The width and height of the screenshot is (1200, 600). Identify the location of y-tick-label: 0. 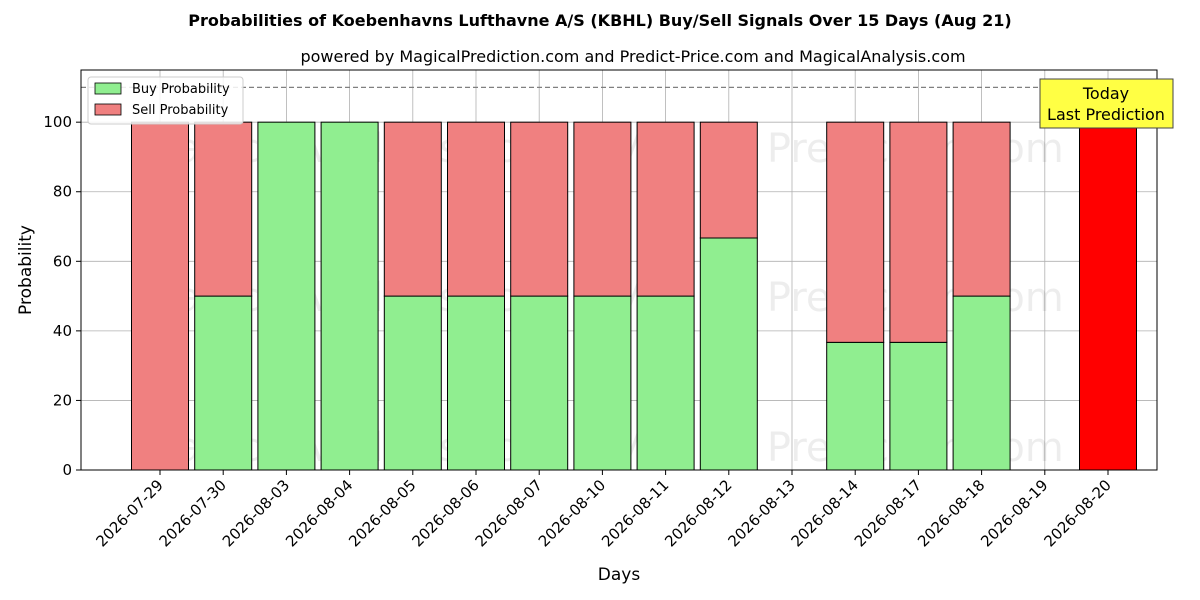
(67, 470).